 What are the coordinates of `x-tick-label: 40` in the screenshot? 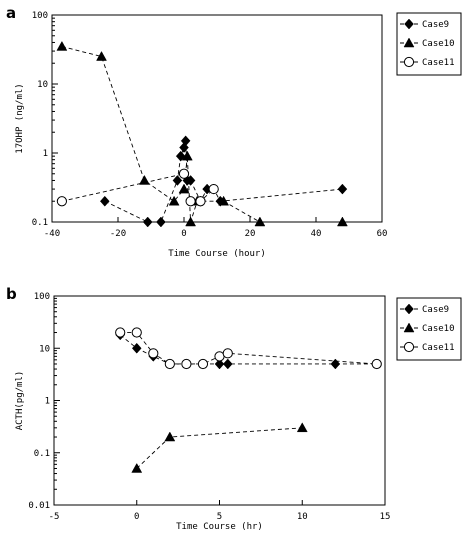 It's located at (316, 234).